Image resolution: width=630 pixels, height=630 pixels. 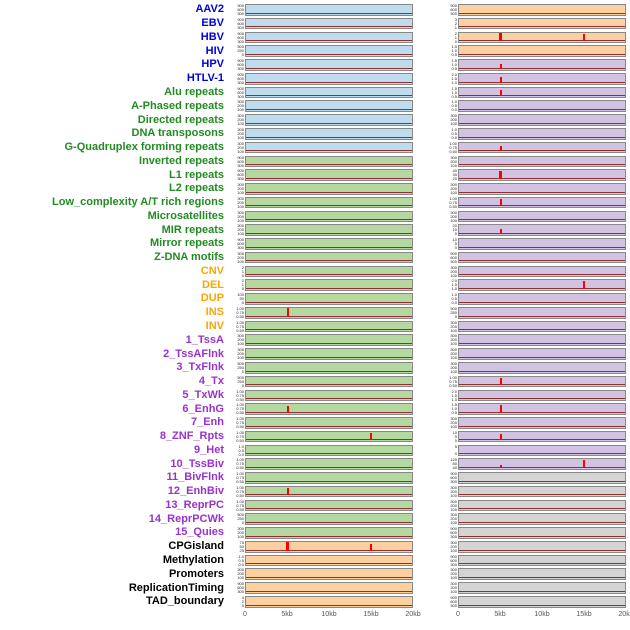 What do you see at coordinates (236, 506) in the screenshot?
I see `yticks-left: 1.000.750.500.250.00` at bounding box center [236, 506].